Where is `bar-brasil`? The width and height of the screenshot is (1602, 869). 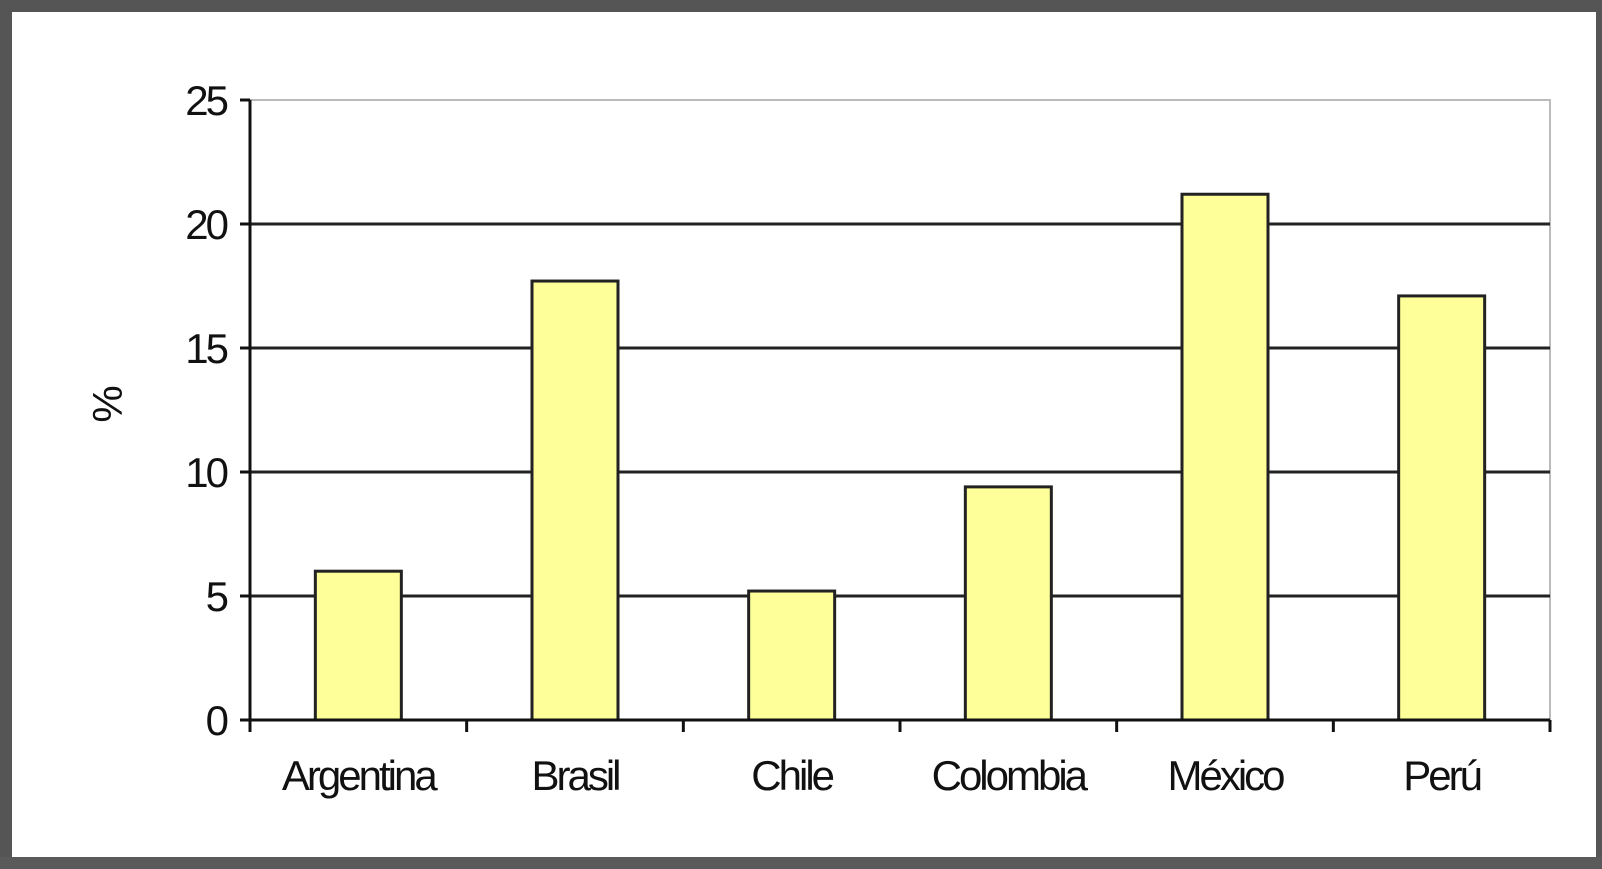 bar-brasil is located at coordinates (575, 500).